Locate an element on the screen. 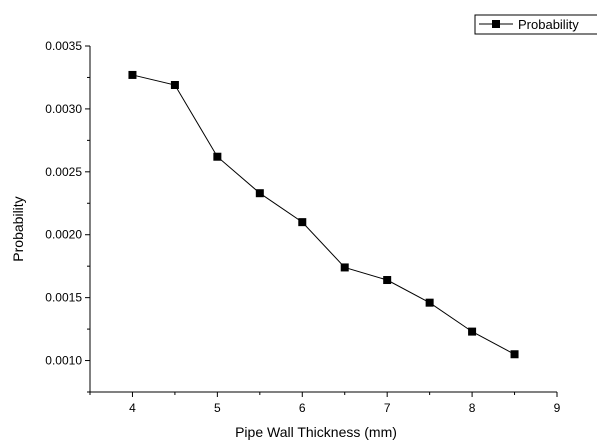 The image size is (597, 441). legend-box is located at coordinates (535, 24).